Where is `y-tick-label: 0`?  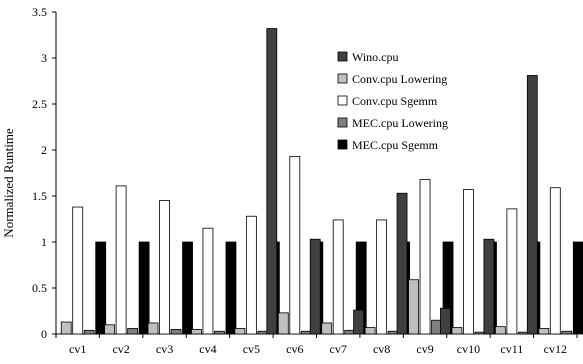 y-tick-label: 0 is located at coordinates (44, 334).